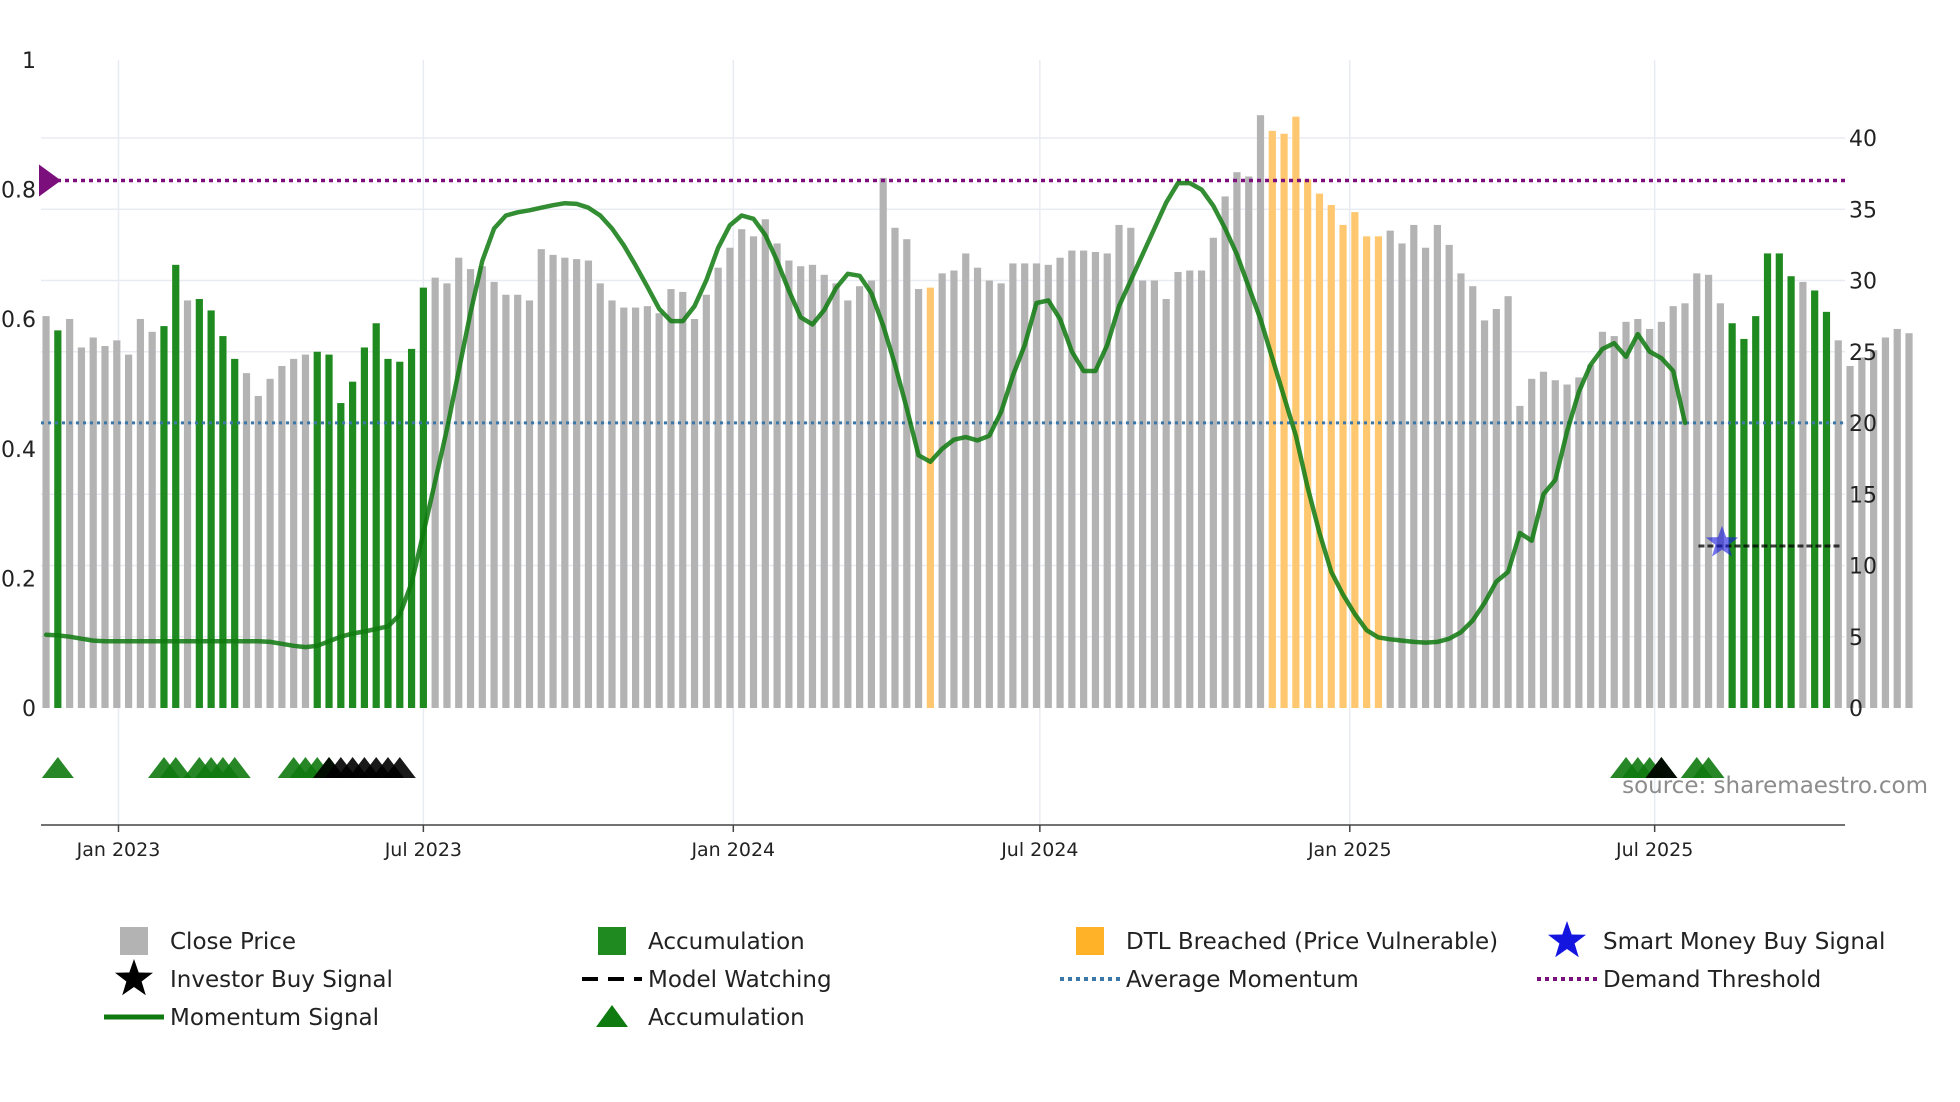  Describe the element at coordinates (241, 1018) in the screenshot. I see `legend-item: Momentum Signal` at that location.